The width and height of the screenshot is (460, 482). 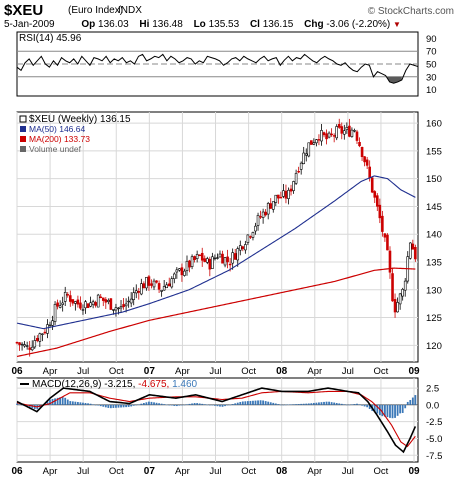 What do you see at coordinates (116, 371) in the screenshot?
I see `price-x-tick-label: Oct` at bounding box center [116, 371].